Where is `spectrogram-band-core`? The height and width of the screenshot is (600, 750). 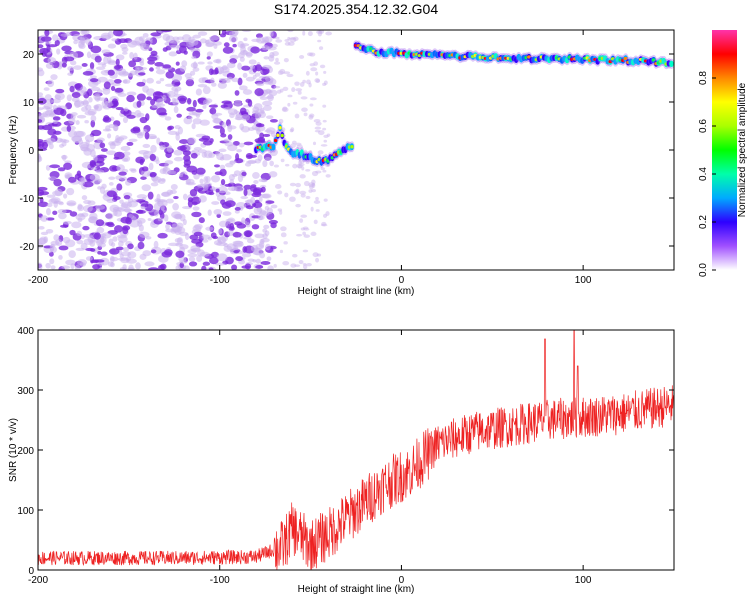 spectrogram-band-core is located at coordinates (625, 58).